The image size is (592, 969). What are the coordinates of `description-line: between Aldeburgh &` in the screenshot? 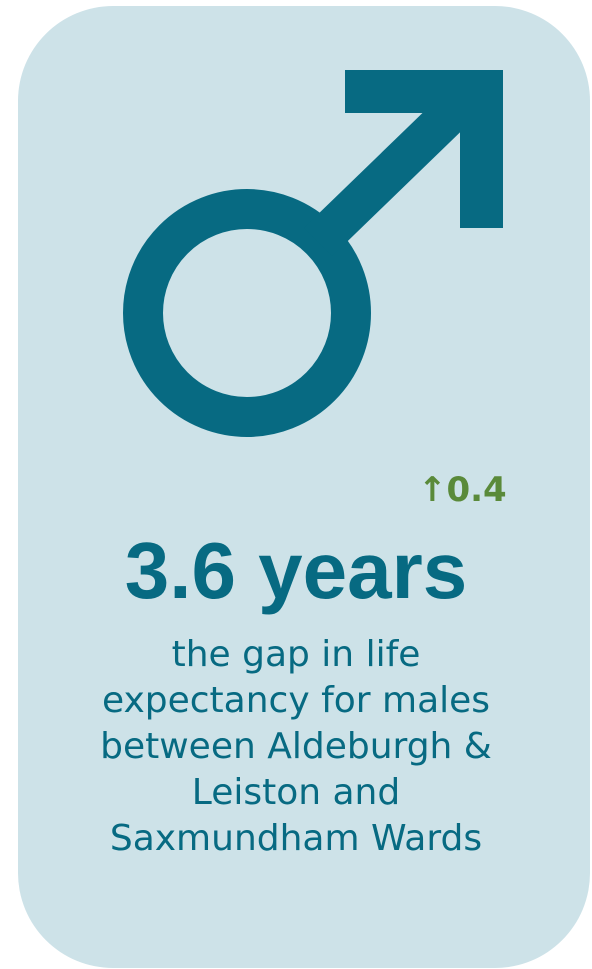 It's located at (296, 746).